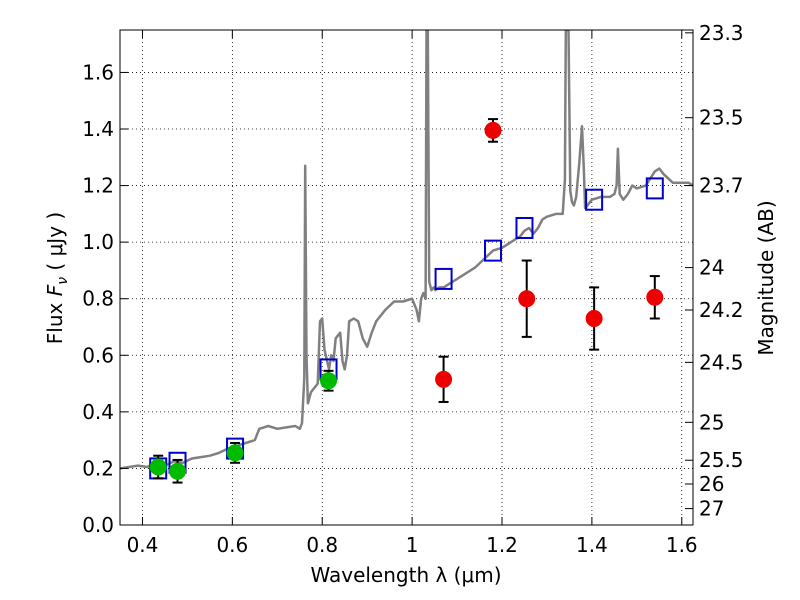 This screenshot has width=800, height=600. Describe the element at coordinates (721, 186) in the screenshot. I see `y2-tick-label: 23.7` at that location.